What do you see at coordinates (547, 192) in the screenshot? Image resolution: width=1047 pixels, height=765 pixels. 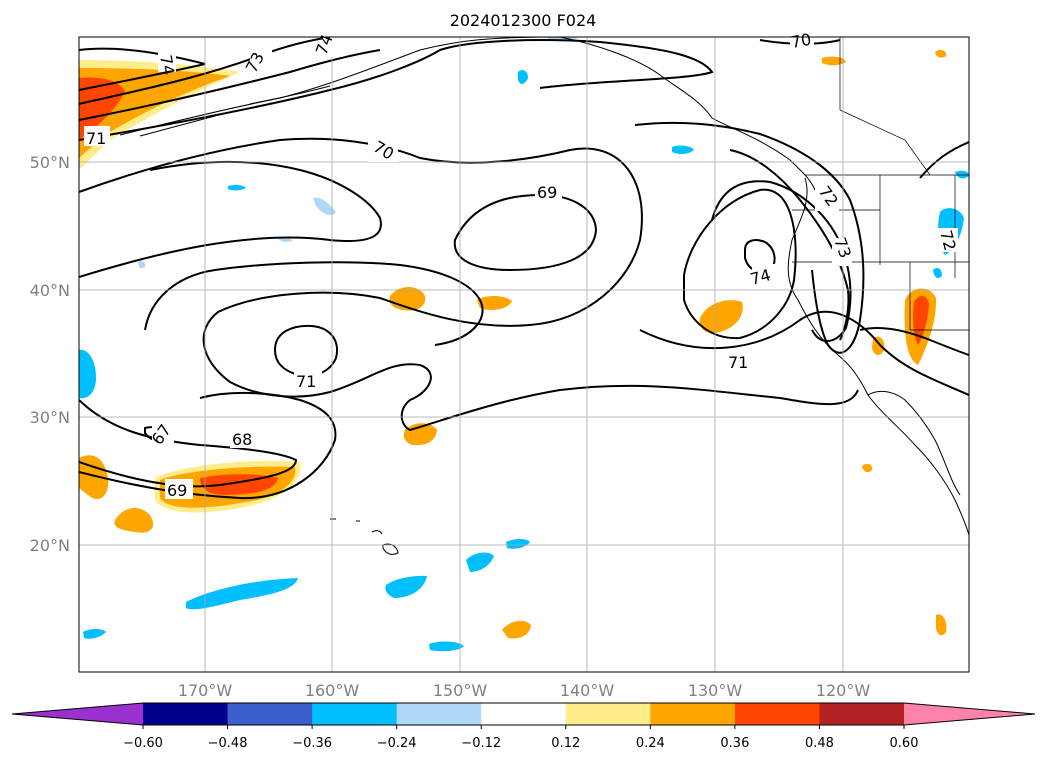 I see `contour-label-69-center: 69` at bounding box center [547, 192].